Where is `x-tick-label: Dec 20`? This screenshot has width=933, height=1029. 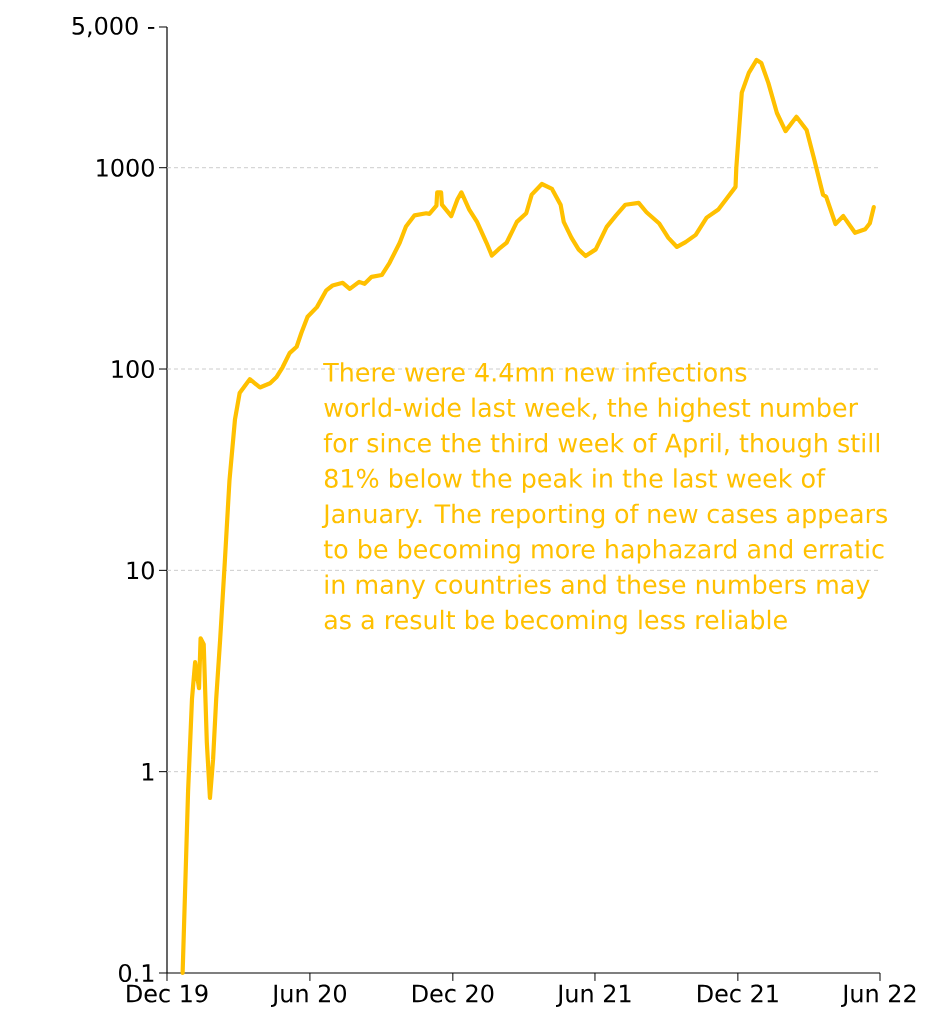
x-tick-label: Dec 20 is located at coordinates (453, 993).